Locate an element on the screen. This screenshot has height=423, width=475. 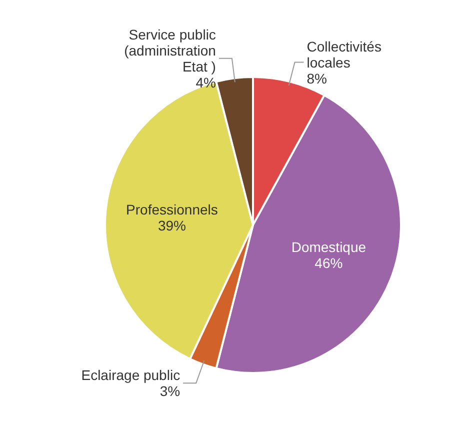
data-label: 3% is located at coordinates (170, 391).